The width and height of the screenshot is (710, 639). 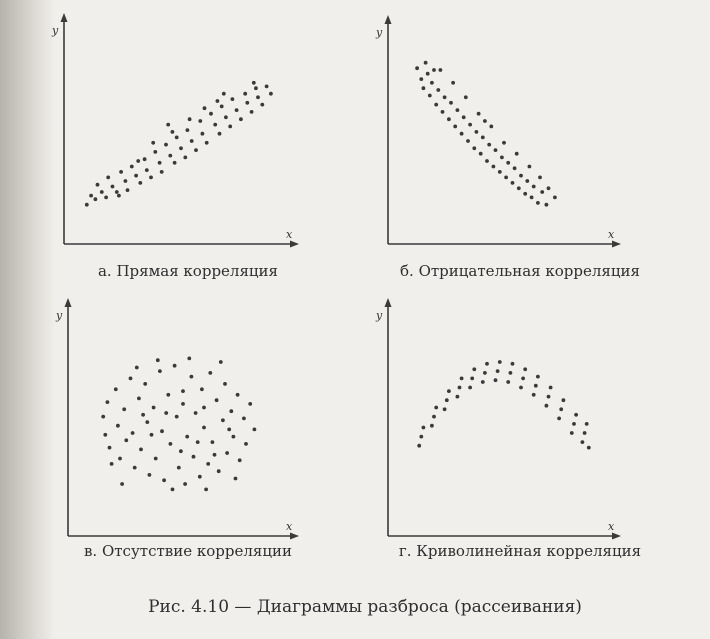 I want to click on y-axis-label: y, so click(x=59, y=315).